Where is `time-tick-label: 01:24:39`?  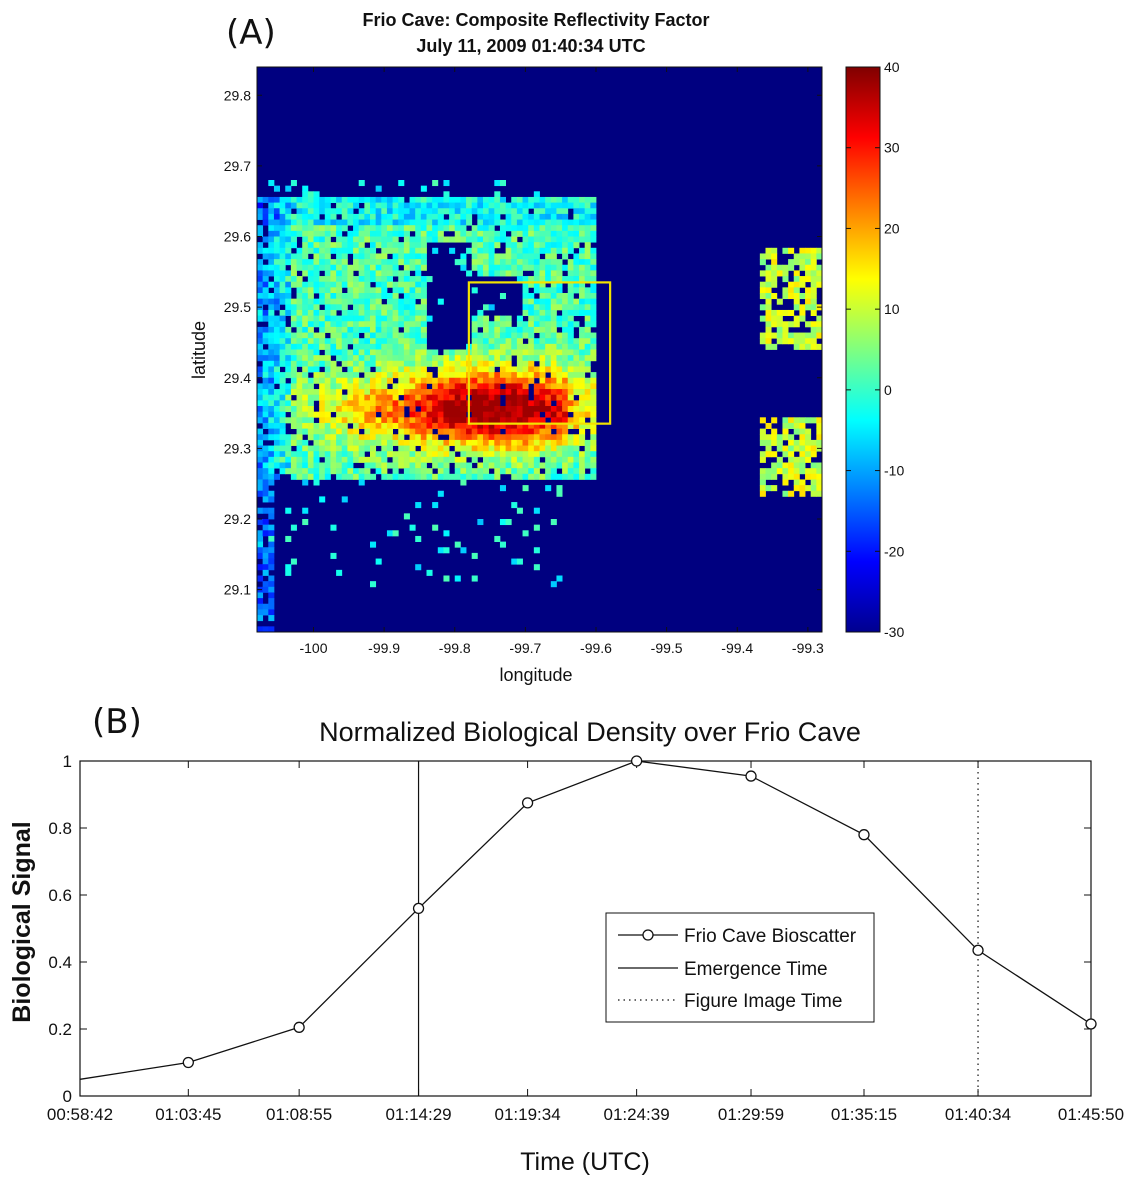 time-tick-label: 01:24:39 is located at coordinates (637, 1114).